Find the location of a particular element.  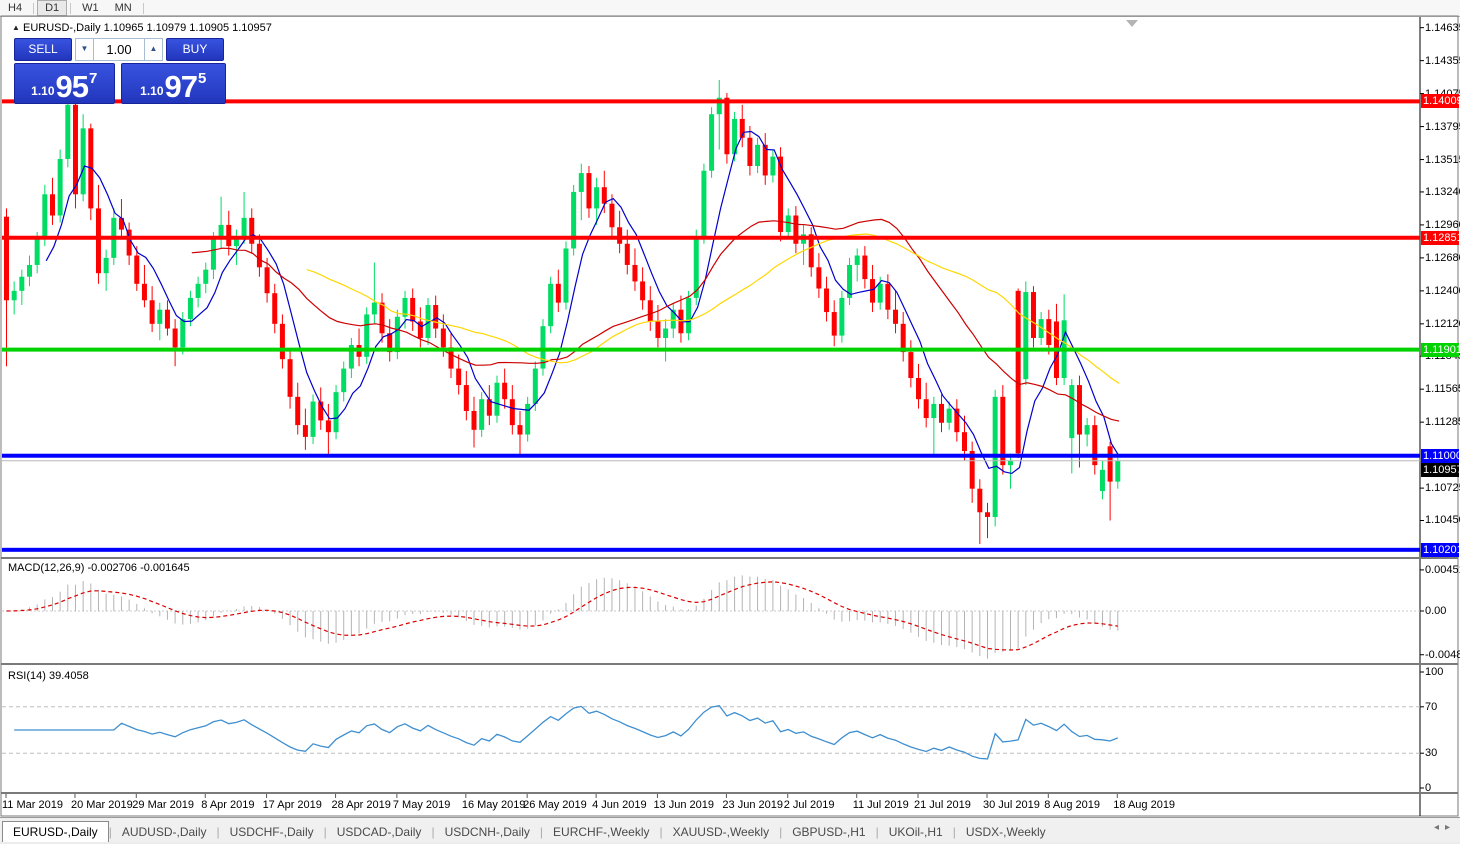

timeframe-w1-button: W1 is located at coordinates (90, 8).